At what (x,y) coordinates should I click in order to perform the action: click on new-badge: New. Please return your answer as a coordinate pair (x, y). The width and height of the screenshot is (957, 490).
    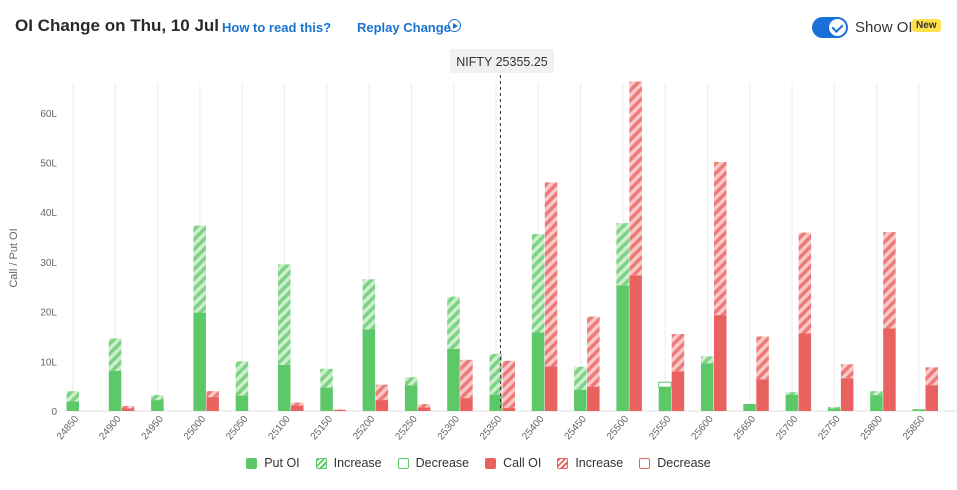
    Looking at the image, I should click on (926, 25).